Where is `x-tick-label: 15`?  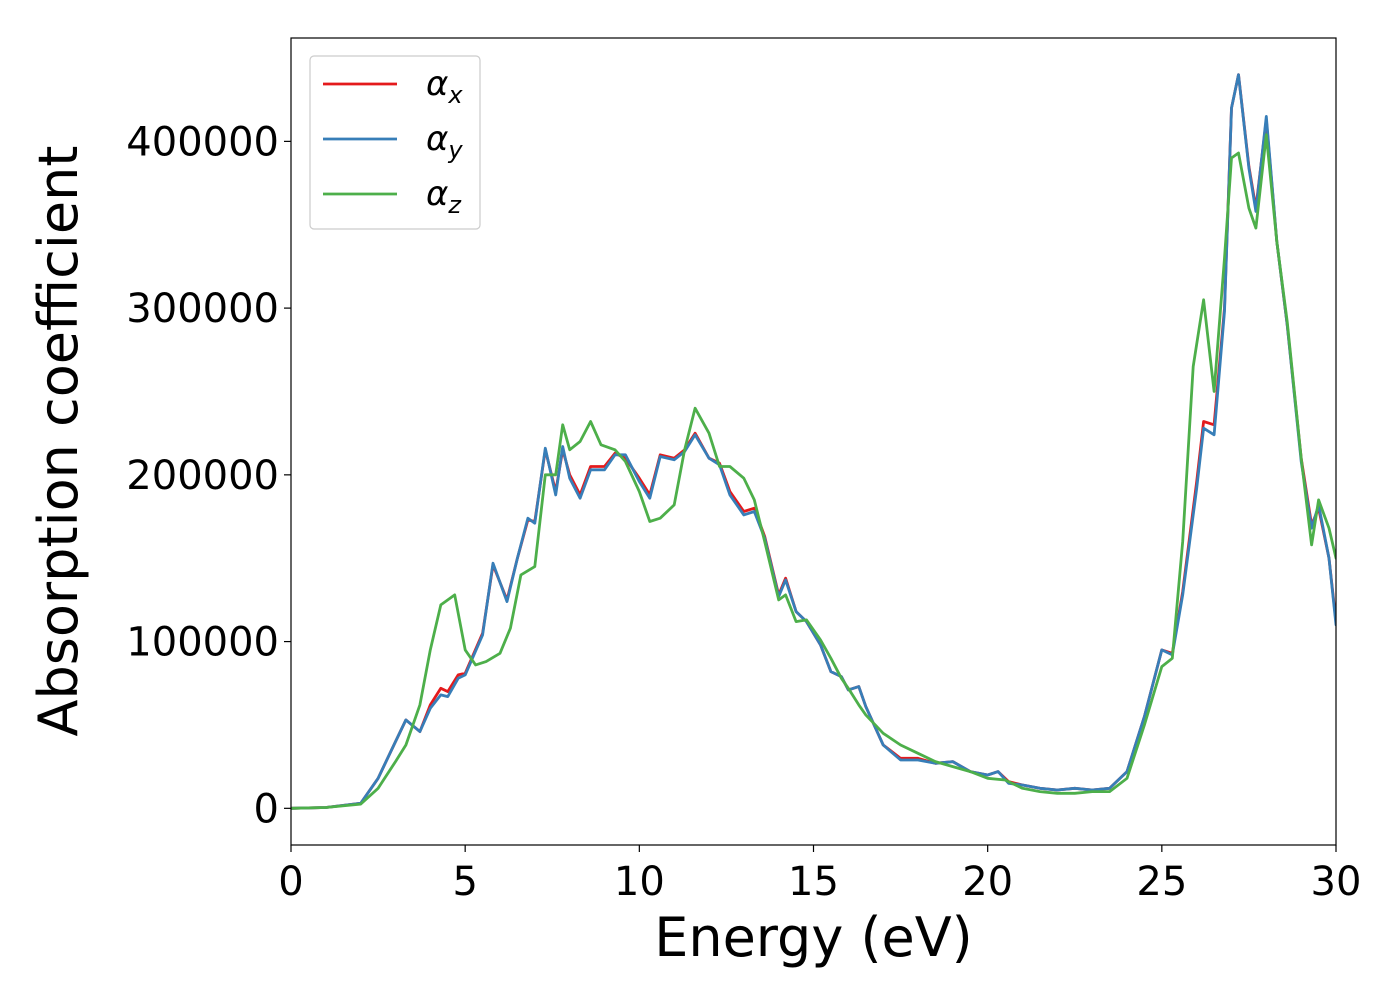
x-tick-label: 15 is located at coordinates (813, 882).